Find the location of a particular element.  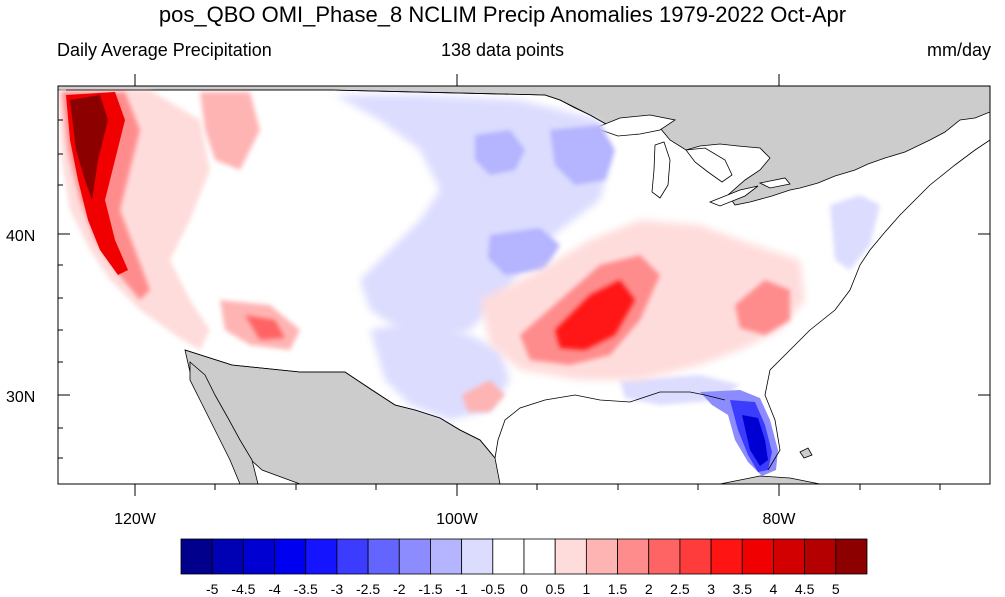

colorbar is located at coordinates (524, 556).